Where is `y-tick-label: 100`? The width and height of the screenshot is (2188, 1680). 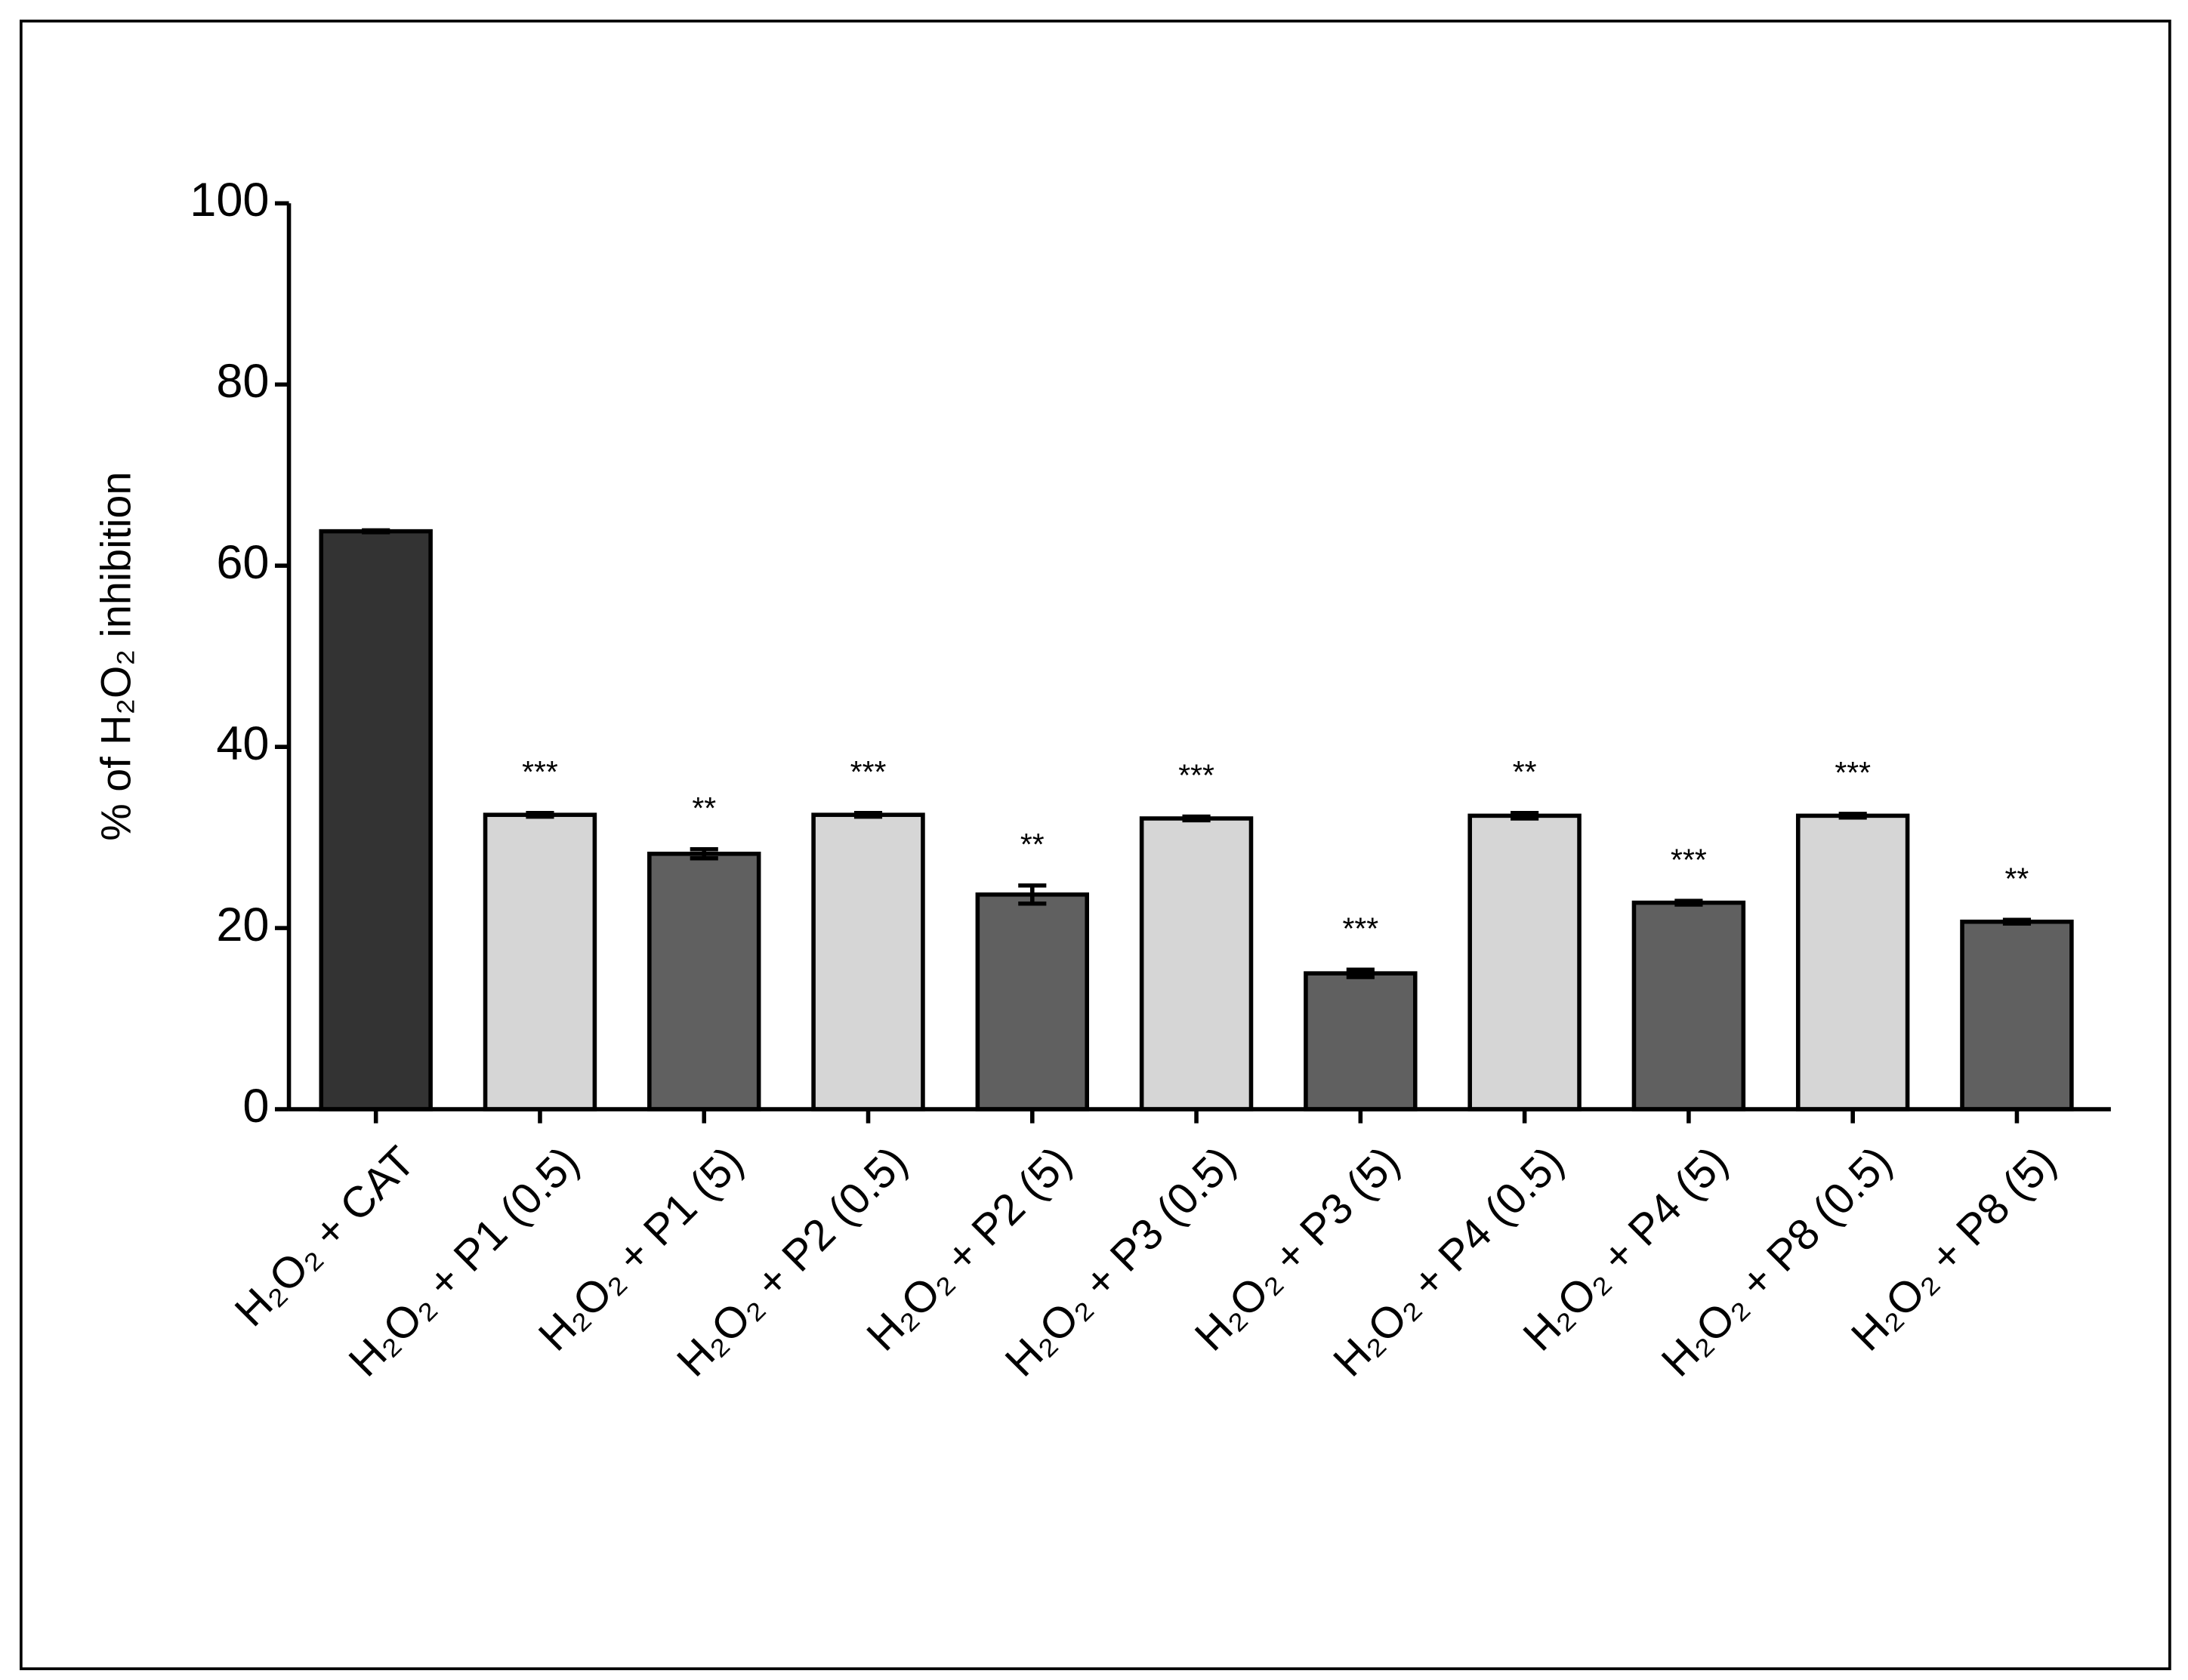 y-tick-label: 100 is located at coordinates (229, 200).